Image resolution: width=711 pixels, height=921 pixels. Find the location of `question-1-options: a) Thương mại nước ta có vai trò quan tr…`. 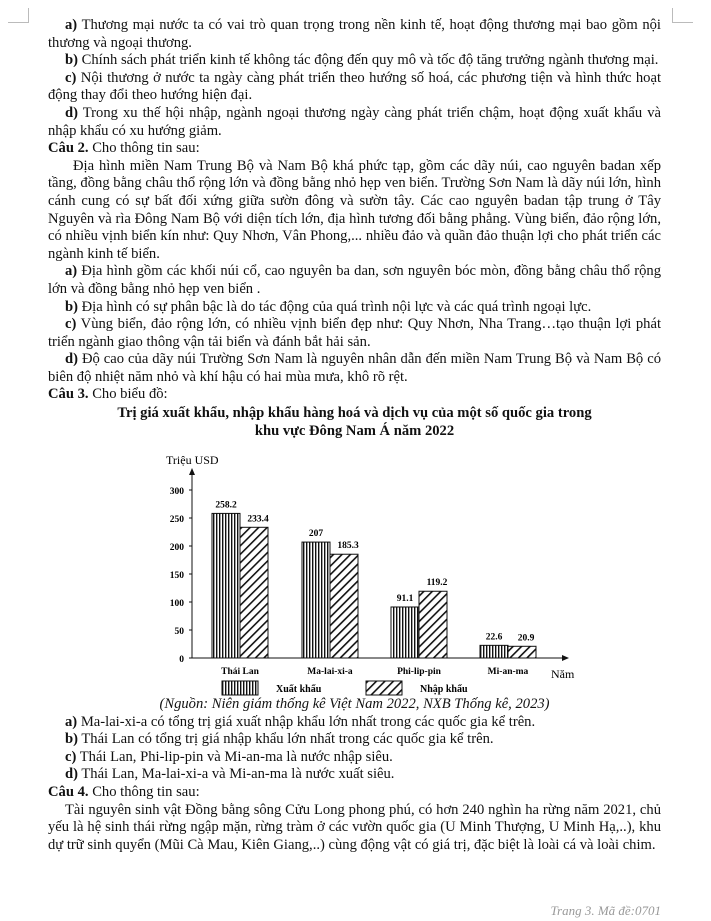

question-1-options: a) Thương mại nước ta có vai trò quan tr… is located at coordinates (354, 78).